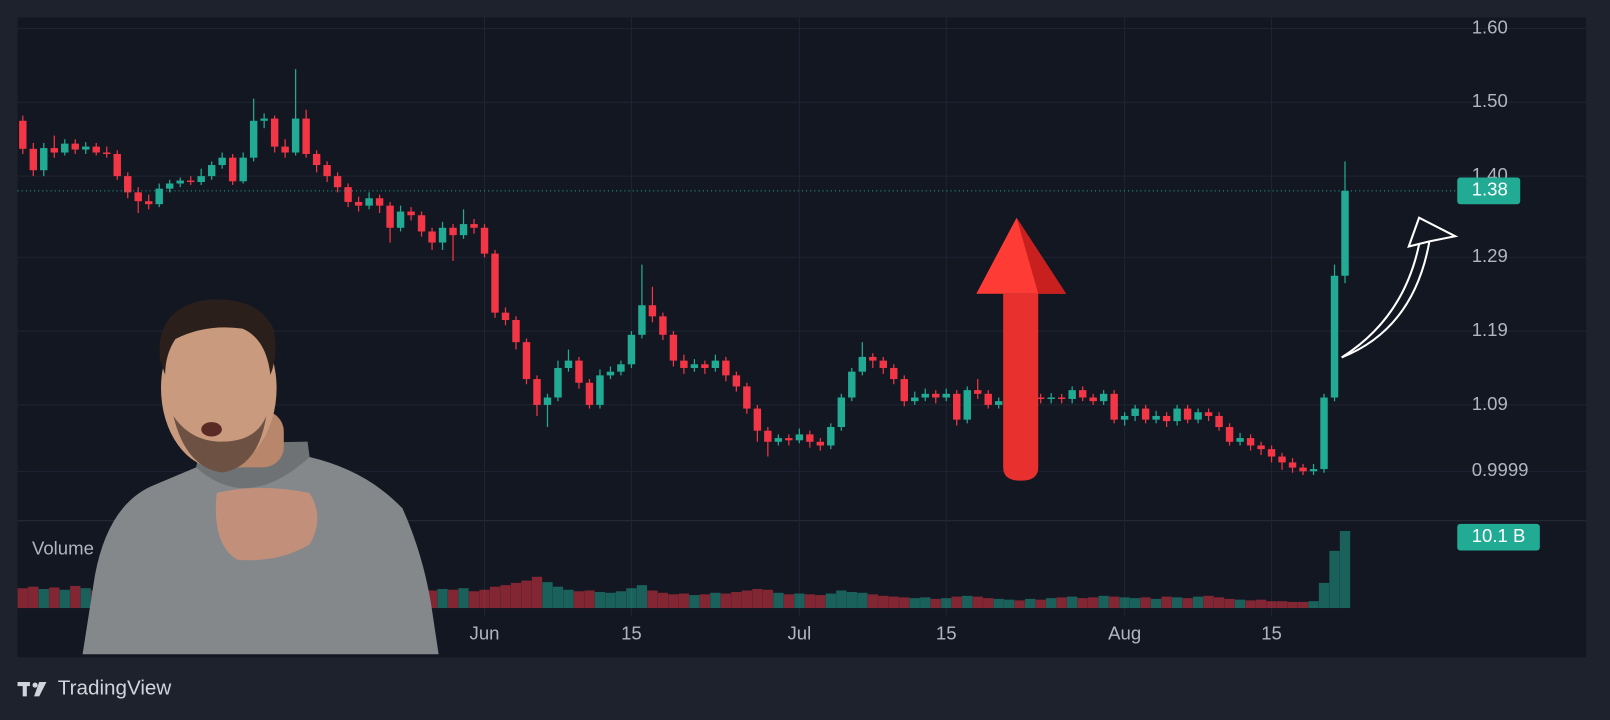  Describe the element at coordinates (1498, 537) in the screenshot. I see `last-volume-box` at that location.